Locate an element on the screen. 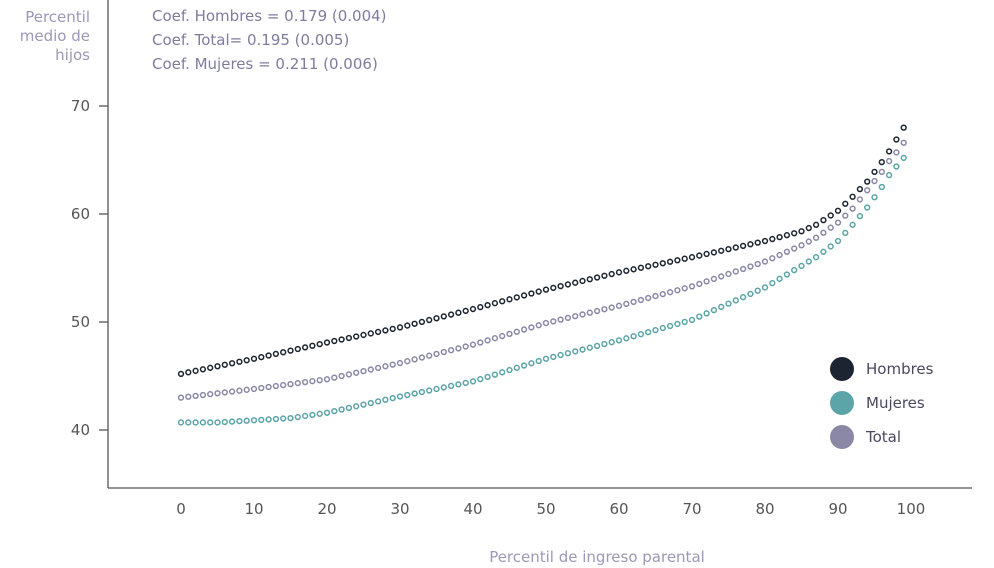 This screenshot has width=994, height=568. legend-label-total: Total is located at coordinates (884, 437).